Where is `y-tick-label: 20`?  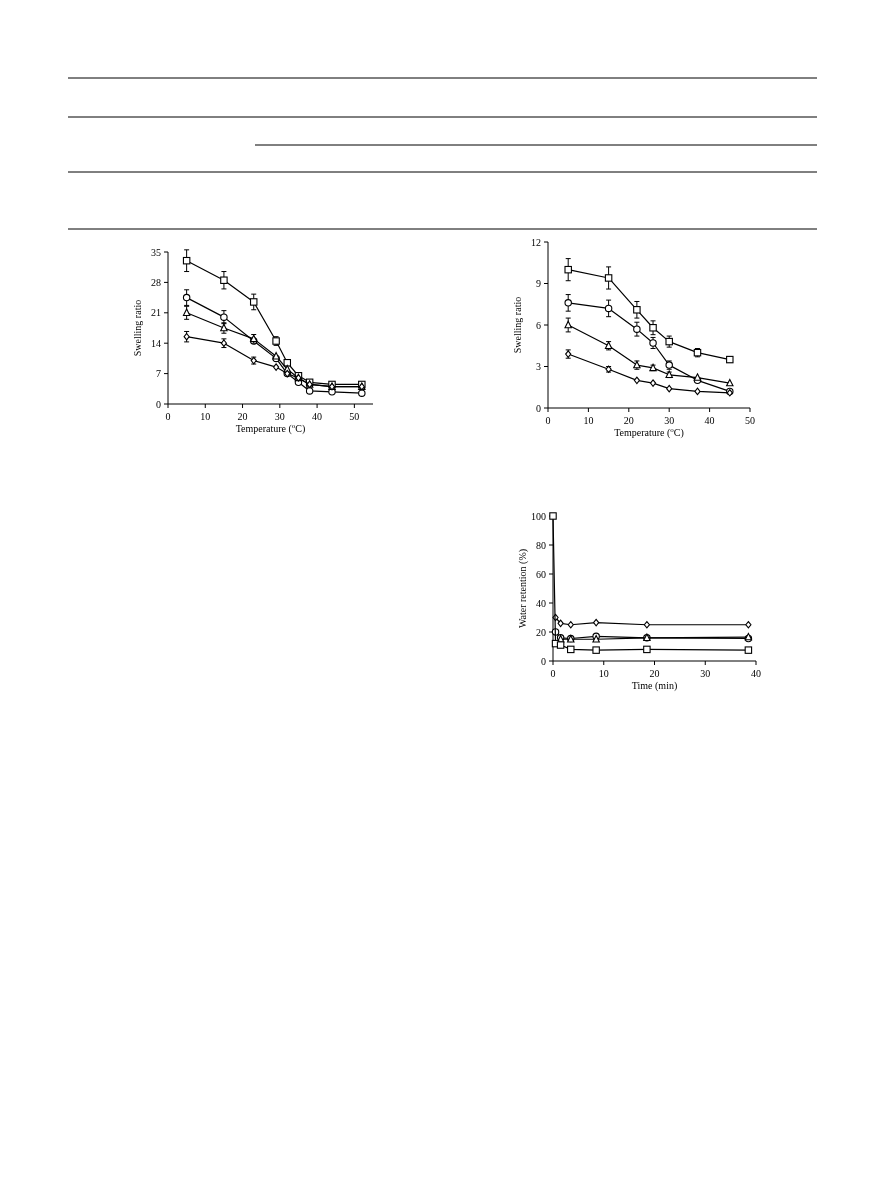
y-tick-label: 20 is located at coordinates (541, 632).